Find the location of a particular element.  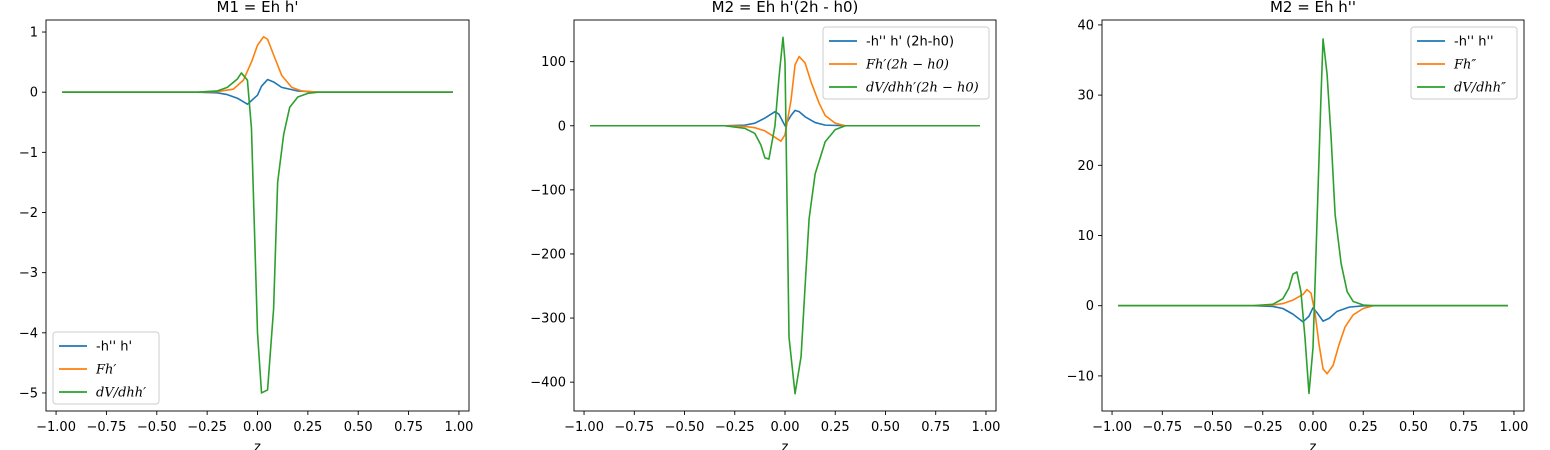

legend: -h'' h' Fh′ dV/dhh′ is located at coordinates (106, 368).